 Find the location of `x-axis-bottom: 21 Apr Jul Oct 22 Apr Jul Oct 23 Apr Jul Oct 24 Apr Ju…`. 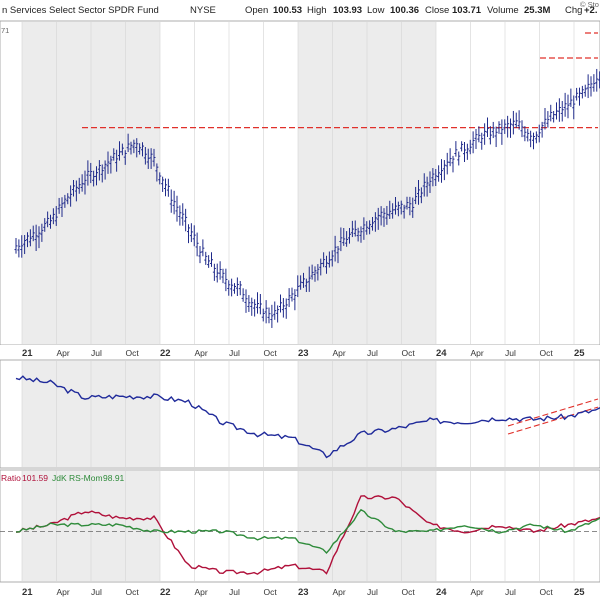

x-axis-bottom: 21 Apr Jul Oct 22 Apr Jul Oct 23 Apr Jul Oct 24 Apr Ju… is located at coordinates (300, 591).